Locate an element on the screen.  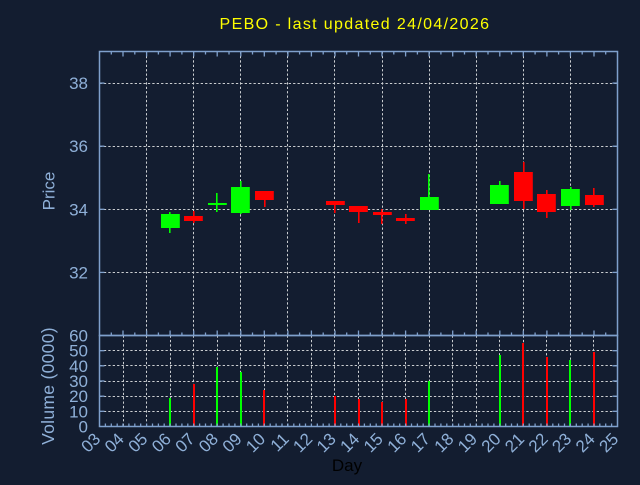
svg-text: Day is located at coordinates (347, 465).